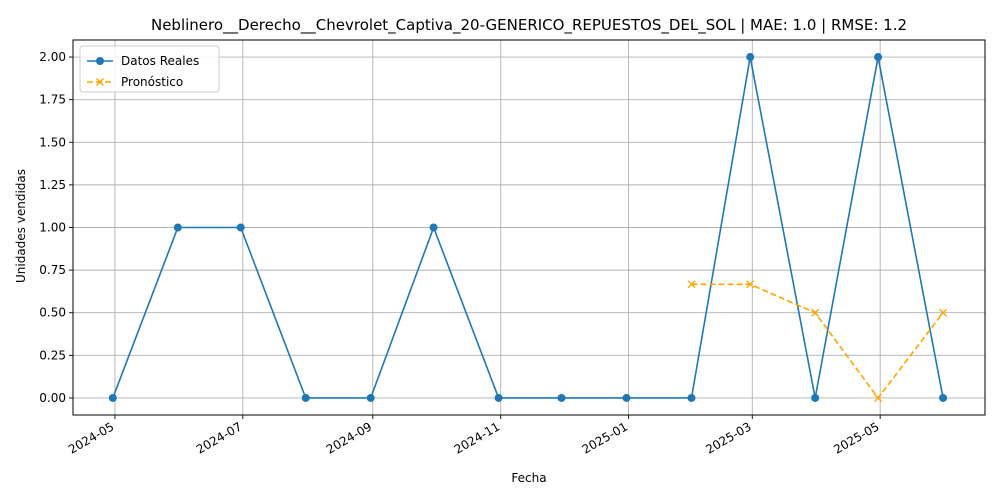 This screenshot has width=1000, height=500. What do you see at coordinates (21, 226) in the screenshot?
I see `y-axis-title: Unidades vendidas` at bounding box center [21, 226].